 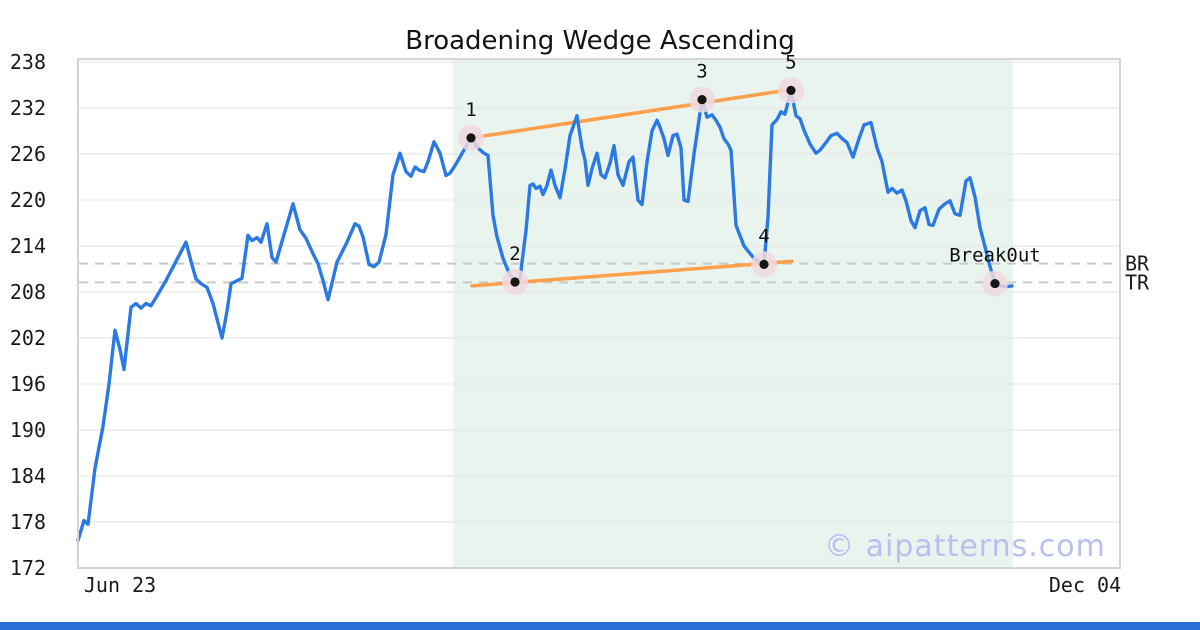 What do you see at coordinates (120, 585) in the screenshot?
I see `x-axis-label-start: Jun 23` at bounding box center [120, 585].